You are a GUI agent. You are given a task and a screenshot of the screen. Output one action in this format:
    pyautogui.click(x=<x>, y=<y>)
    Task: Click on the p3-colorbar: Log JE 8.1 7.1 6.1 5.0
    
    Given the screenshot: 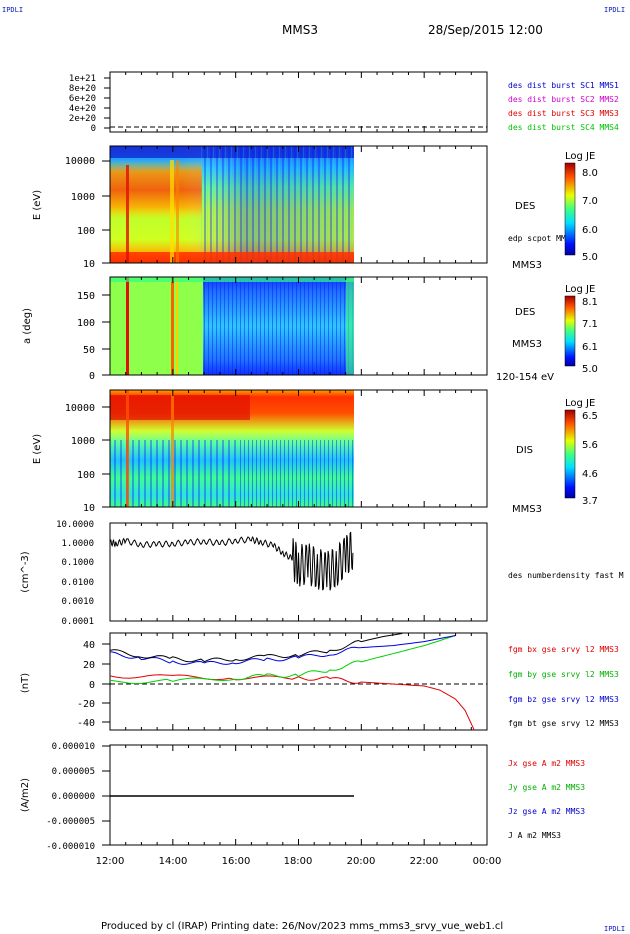 What is the action you would take?
    pyautogui.click(x=581, y=329)
    